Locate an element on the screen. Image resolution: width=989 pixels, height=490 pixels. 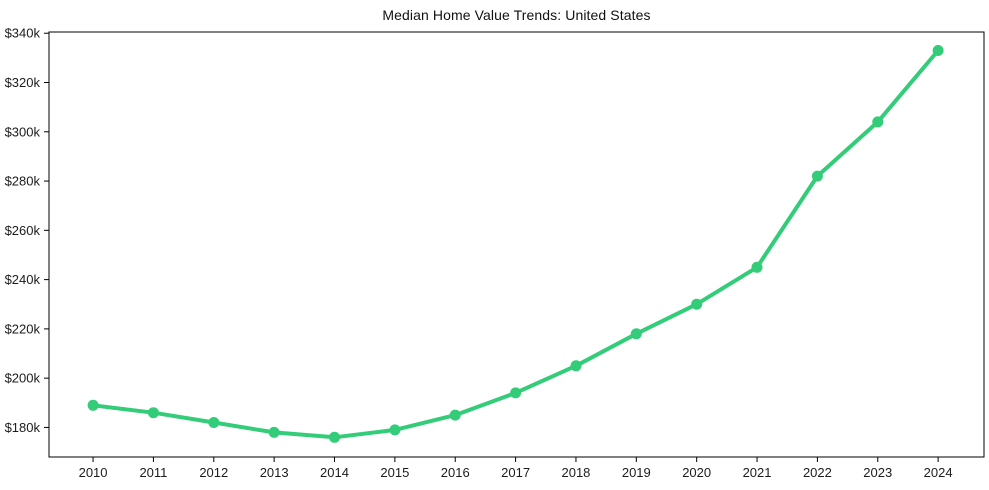
x-axis-tick-label: 2017 is located at coordinates (515, 472).